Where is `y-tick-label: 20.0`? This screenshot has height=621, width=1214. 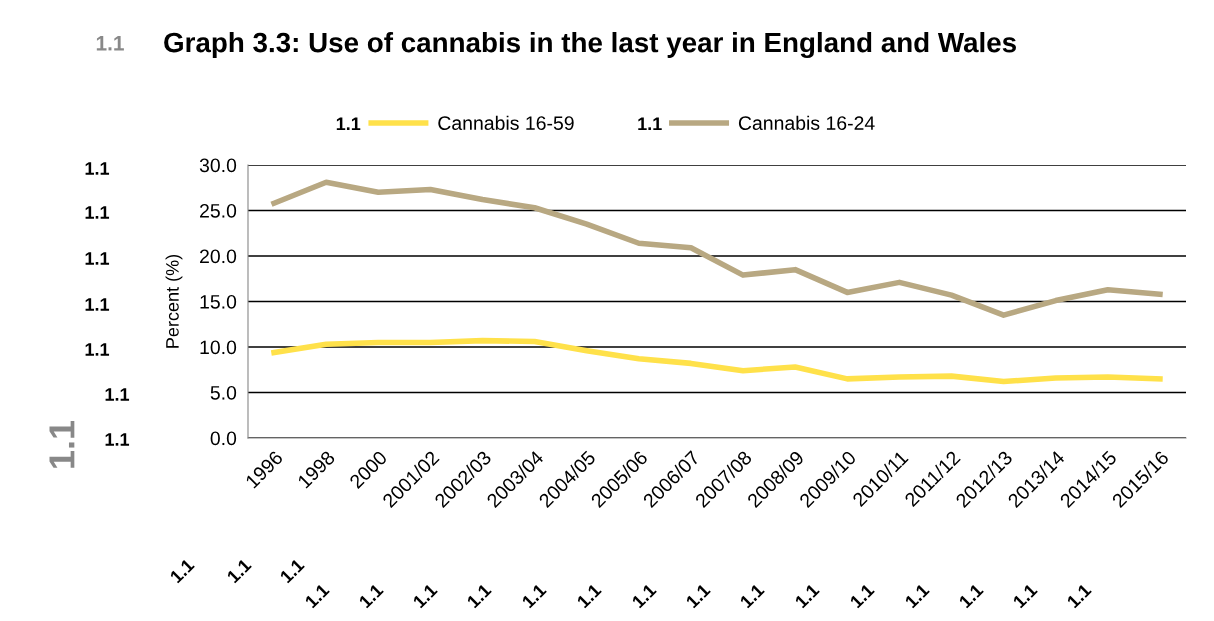
y-tick-label: 20.0 is located at coordinates (218, 256).